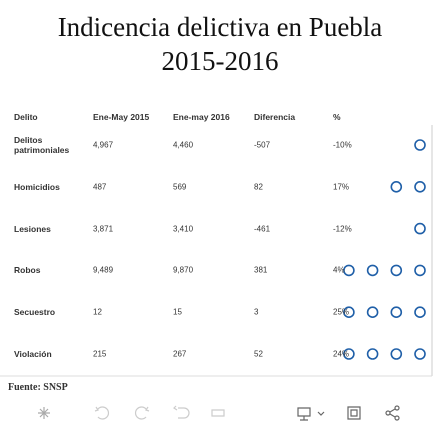 This screenshot has width=440, height=427. What do you see at coordinates (341, 354) in the screenshot?
I see `cell: 24%` at bounding box center [341, 354].